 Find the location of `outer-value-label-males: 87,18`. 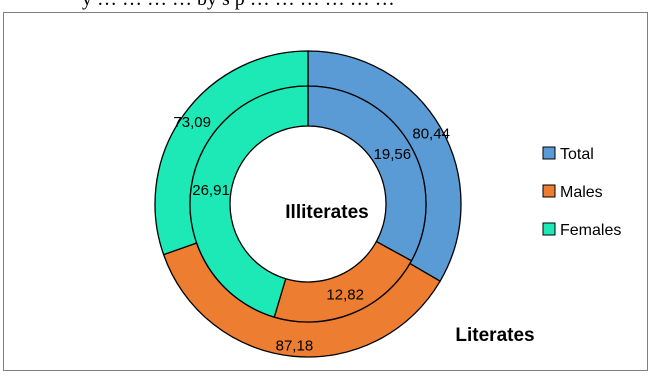

outer-value-label-males: 87,18 is located at coordinates (295, 345).